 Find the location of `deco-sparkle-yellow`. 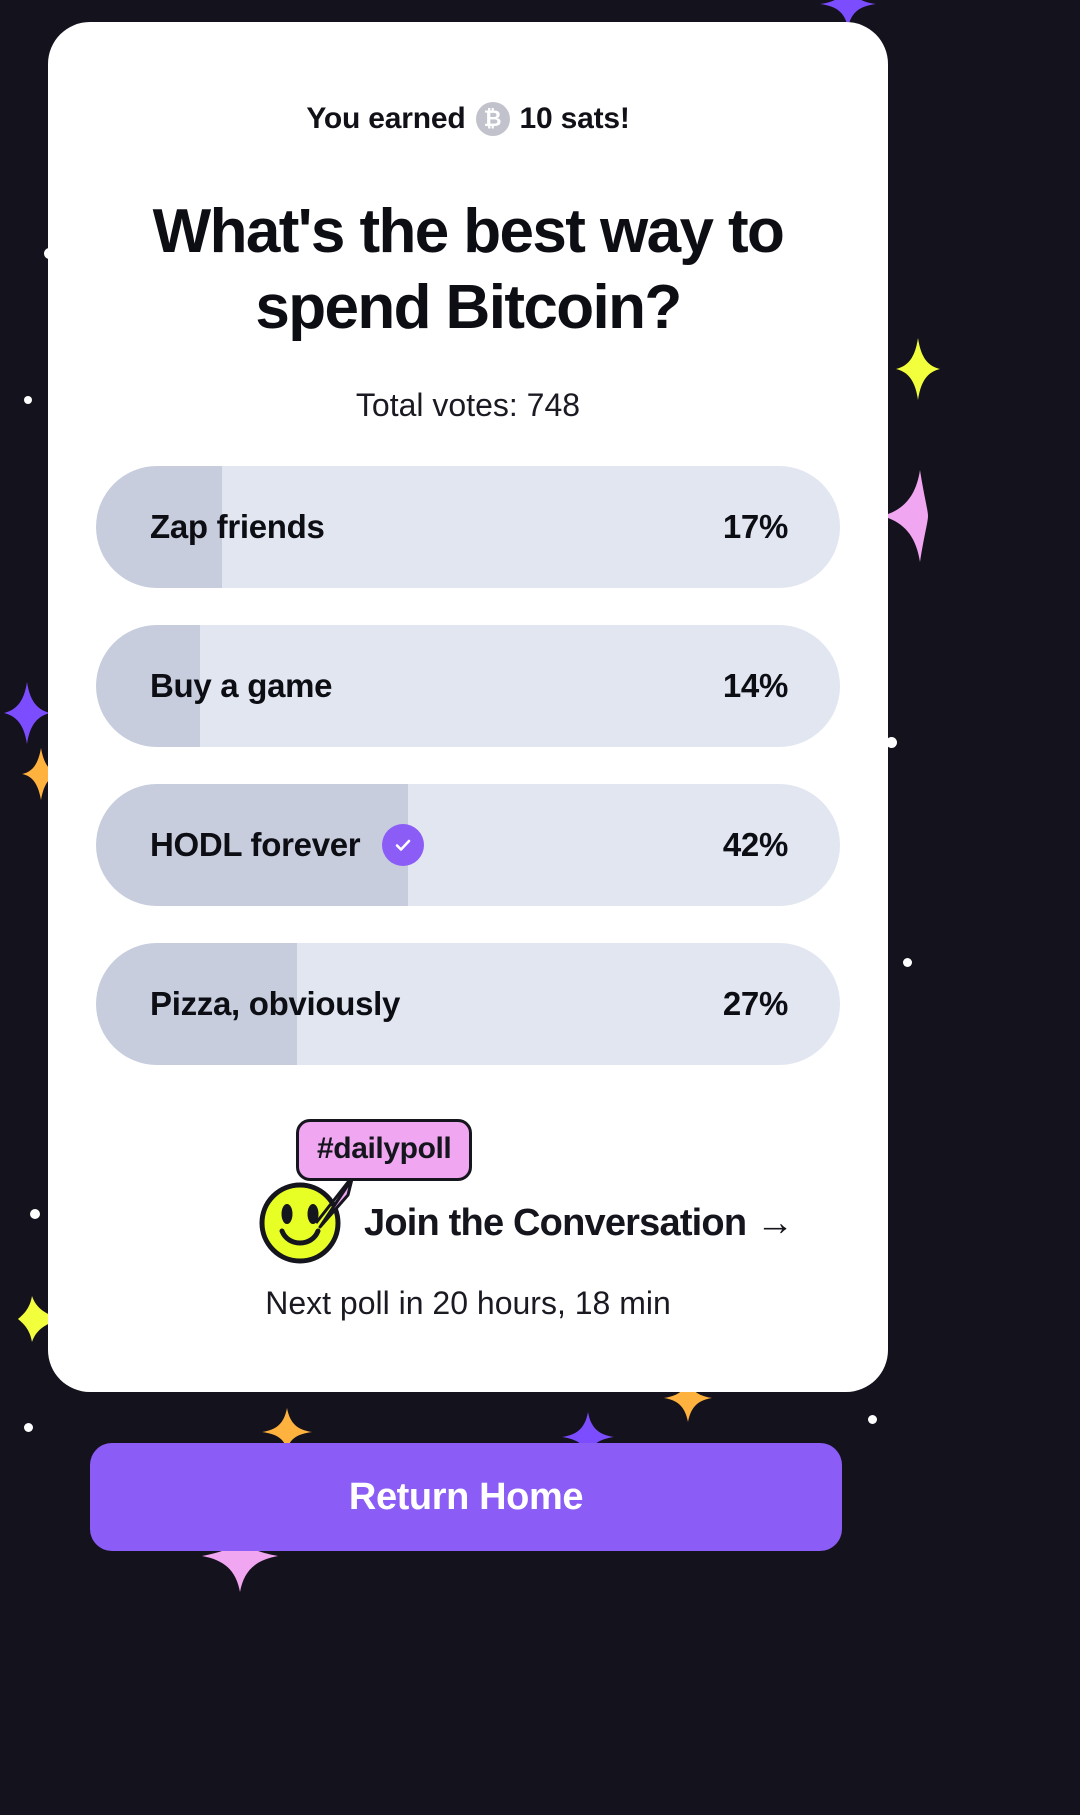

deco-sparkle-yellow is located at coordinates (918, 369).